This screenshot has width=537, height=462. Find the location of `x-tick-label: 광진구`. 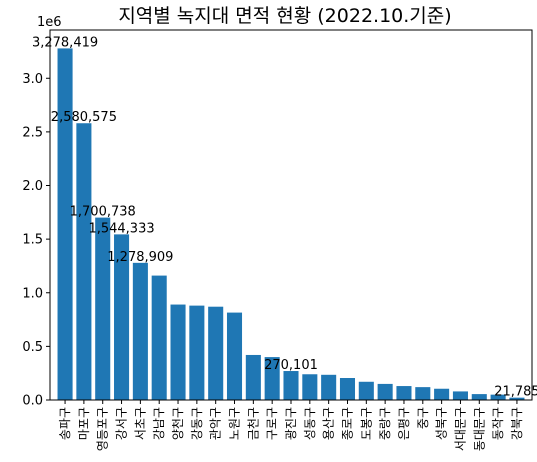

x-tick-label: 광진구 is located at coordinates (291, 423).